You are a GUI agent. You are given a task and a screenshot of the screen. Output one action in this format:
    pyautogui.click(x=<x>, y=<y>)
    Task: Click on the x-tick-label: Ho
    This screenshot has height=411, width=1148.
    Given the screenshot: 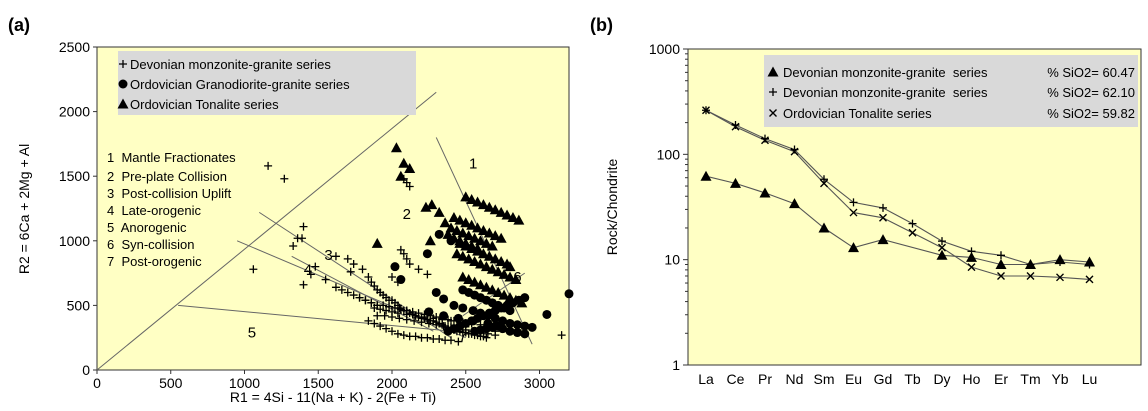 What is the action you would take?
    pyautogui.click(x=972, y=379)
    